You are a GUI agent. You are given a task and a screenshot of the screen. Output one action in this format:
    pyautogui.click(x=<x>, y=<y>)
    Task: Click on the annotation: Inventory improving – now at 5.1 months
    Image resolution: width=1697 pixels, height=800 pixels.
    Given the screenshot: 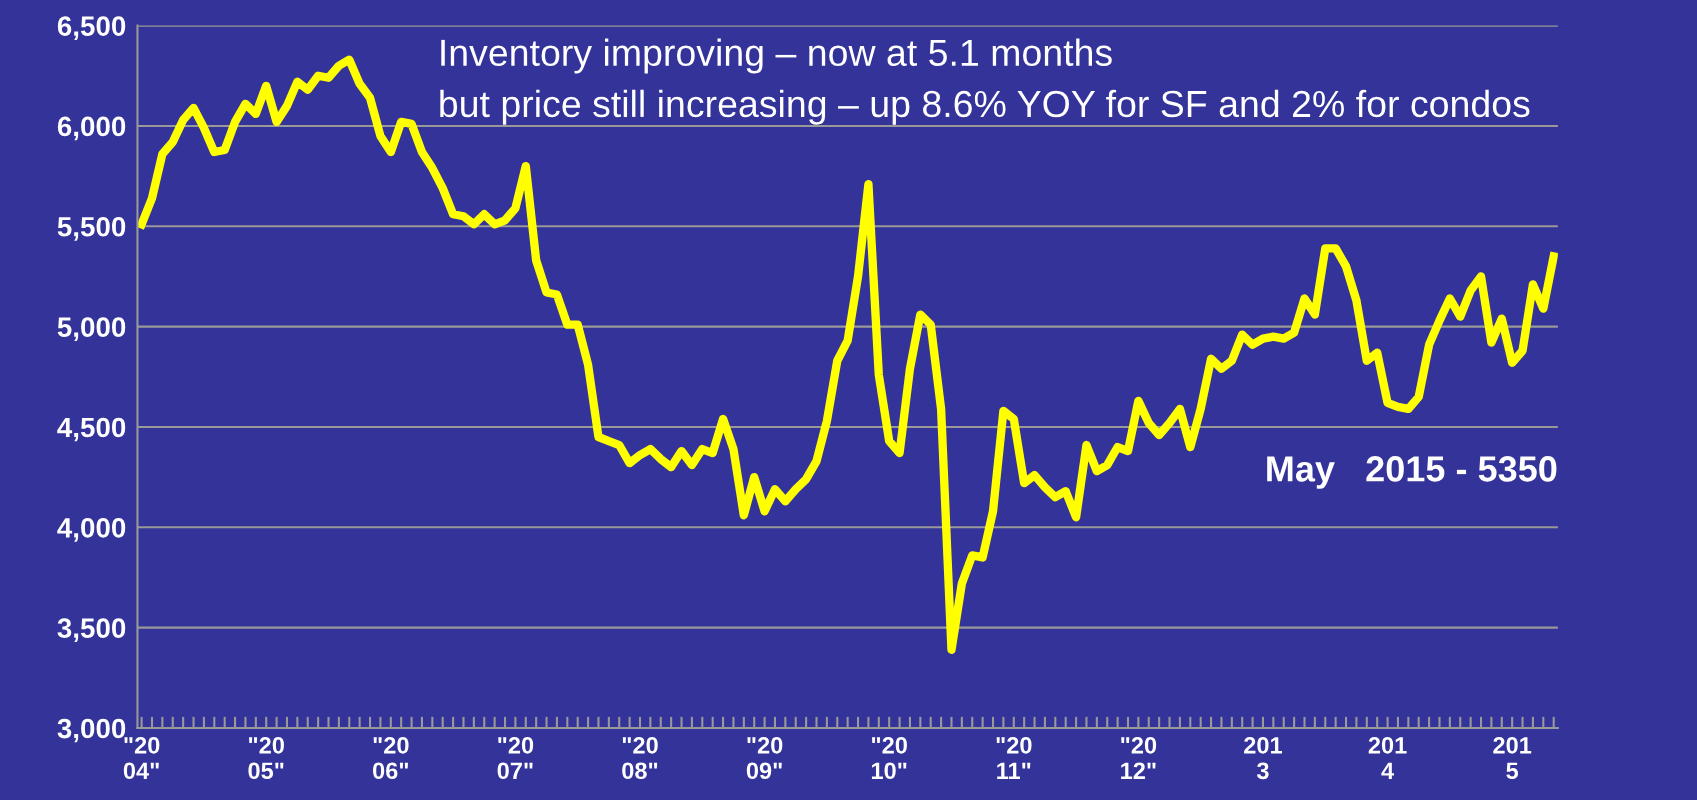 What is the action you would take?
    pyautogui.click(x=776, y=56)
    